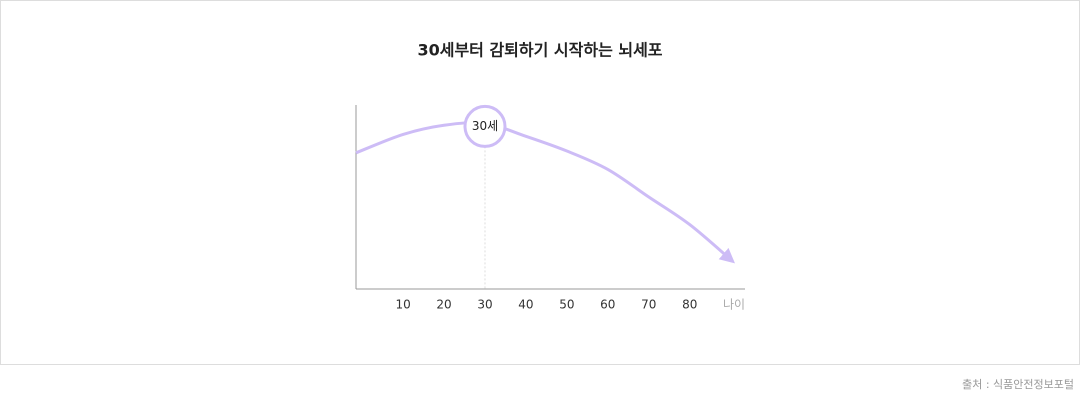  I want to click on chart-title: 30세부터 감퇴하기 시작하는 뇌세포, so click(539, 50).